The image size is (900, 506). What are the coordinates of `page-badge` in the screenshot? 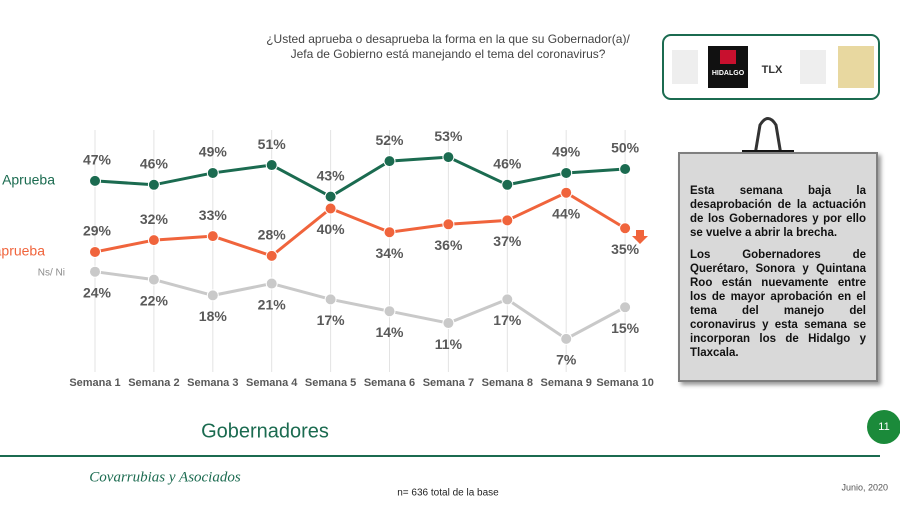 It's located at (883, 427).